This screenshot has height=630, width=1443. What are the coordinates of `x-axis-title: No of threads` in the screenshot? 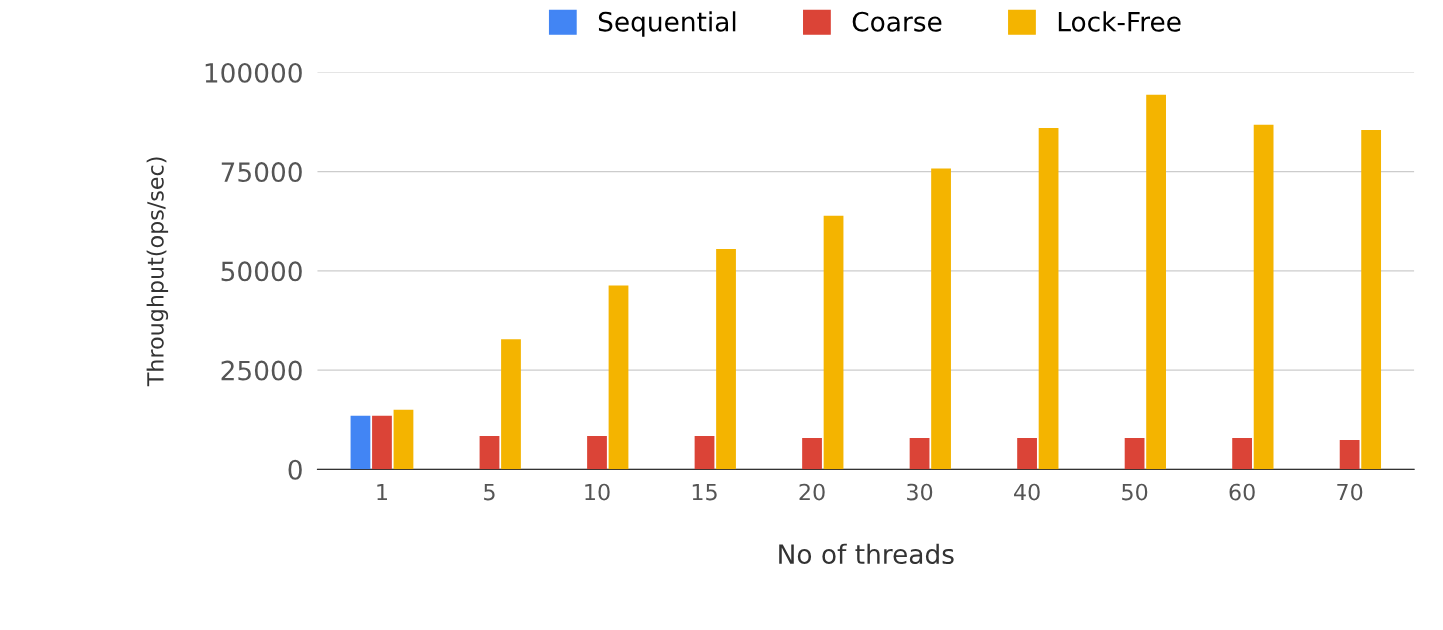 It's located at (866, 554).